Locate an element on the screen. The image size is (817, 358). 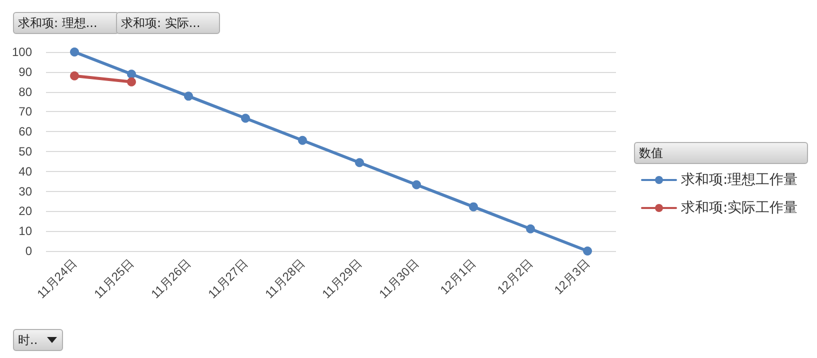
x-tick-label: 12月2日 is located at coordinates (515, 277).